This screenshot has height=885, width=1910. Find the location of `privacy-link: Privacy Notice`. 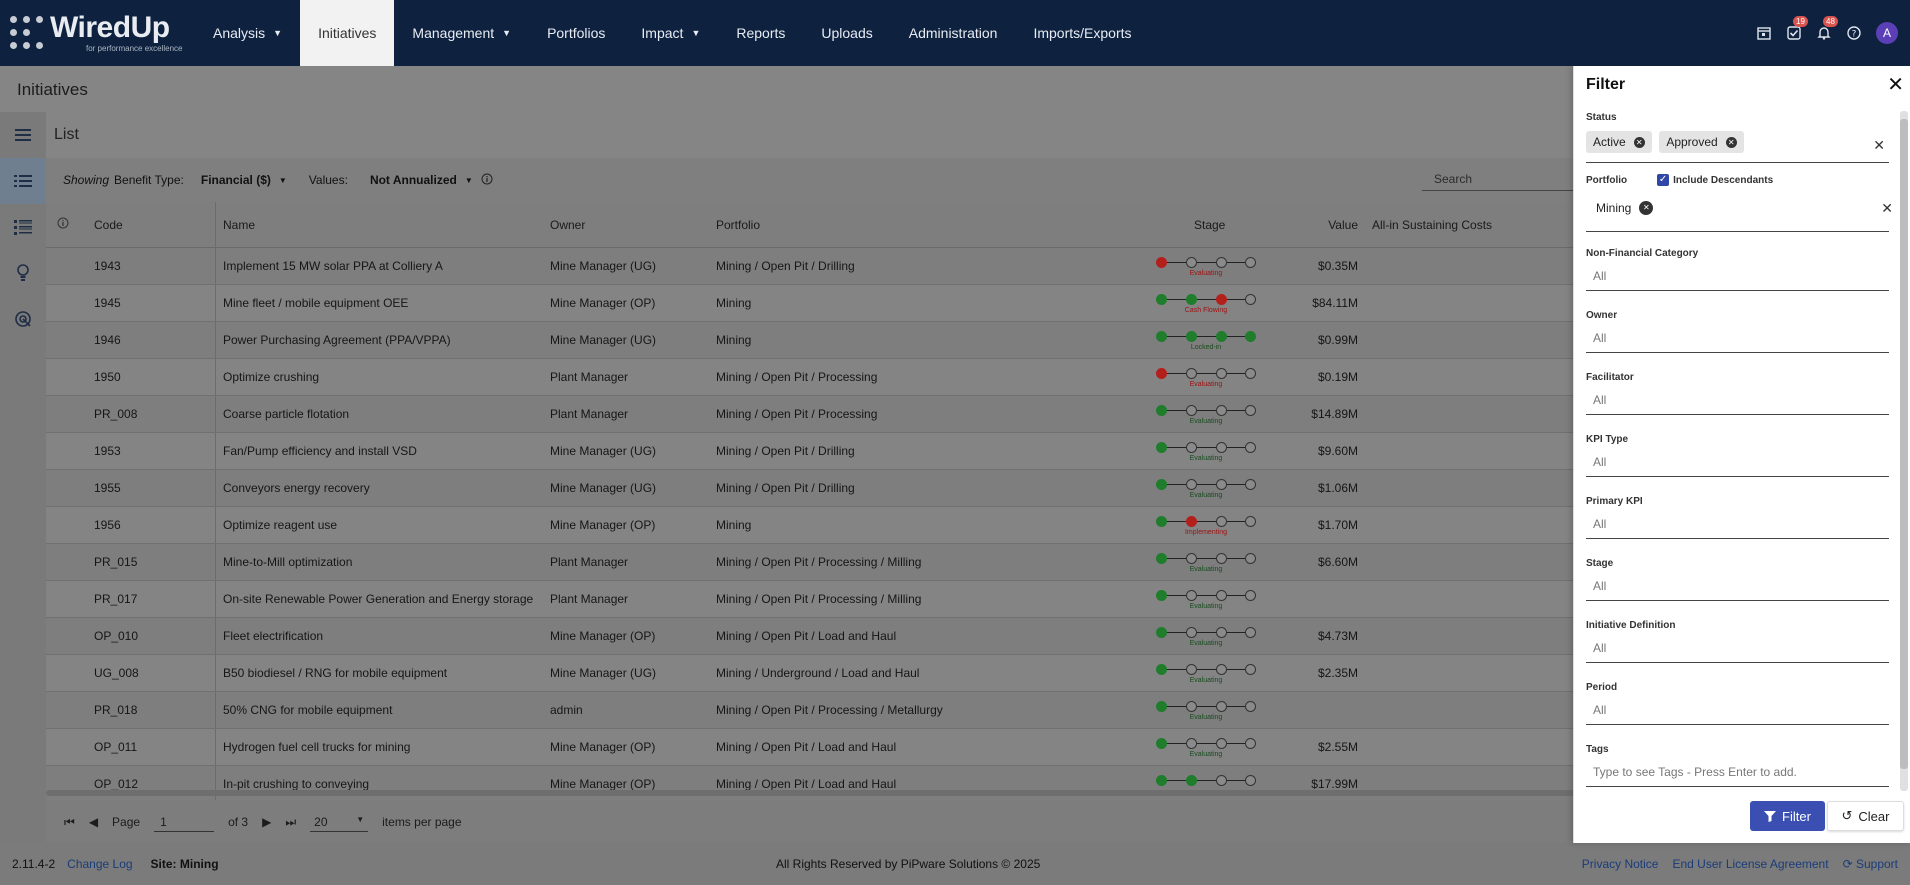

privacy-link: Privacy Notice is located at coordinates (1620, 863).